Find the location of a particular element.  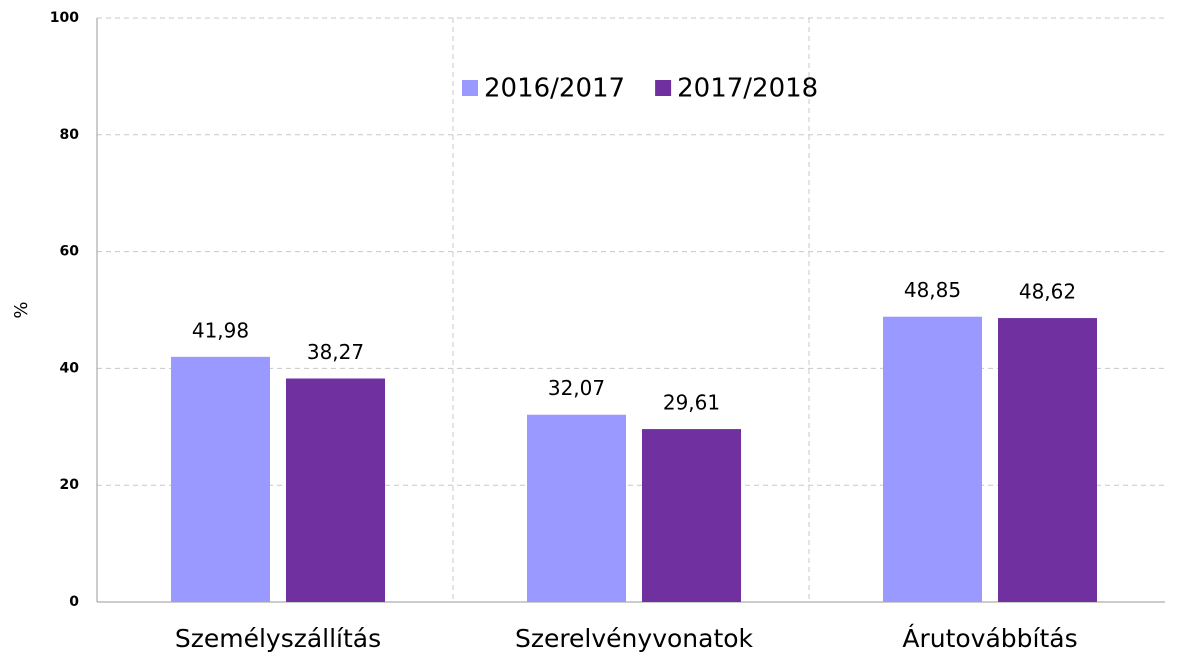

value-label: 32,07 is located at coordinates (576, 388).